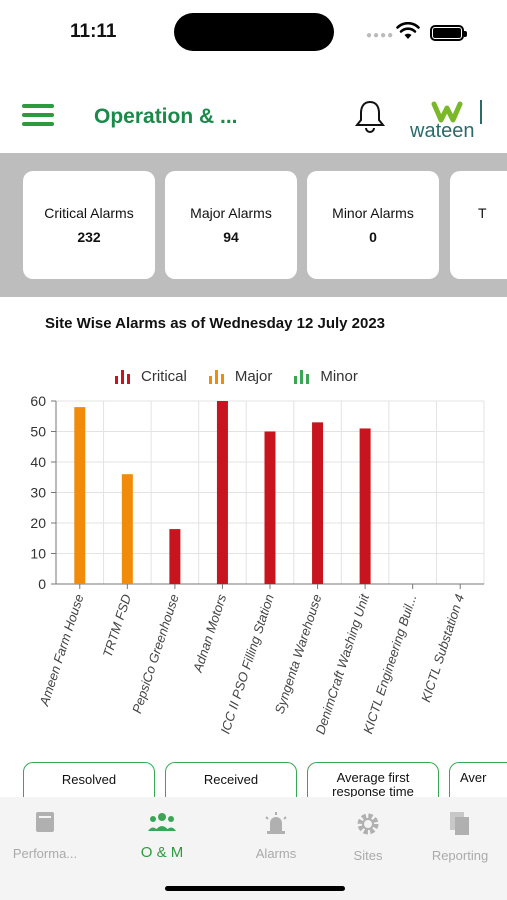 The height and width of the screenshot is (900, 507). What do you see at coordinates (61, 650) in the screenshot?
I see `x-tick-label: Ameen Farm House` at bounding box center [61, 650].